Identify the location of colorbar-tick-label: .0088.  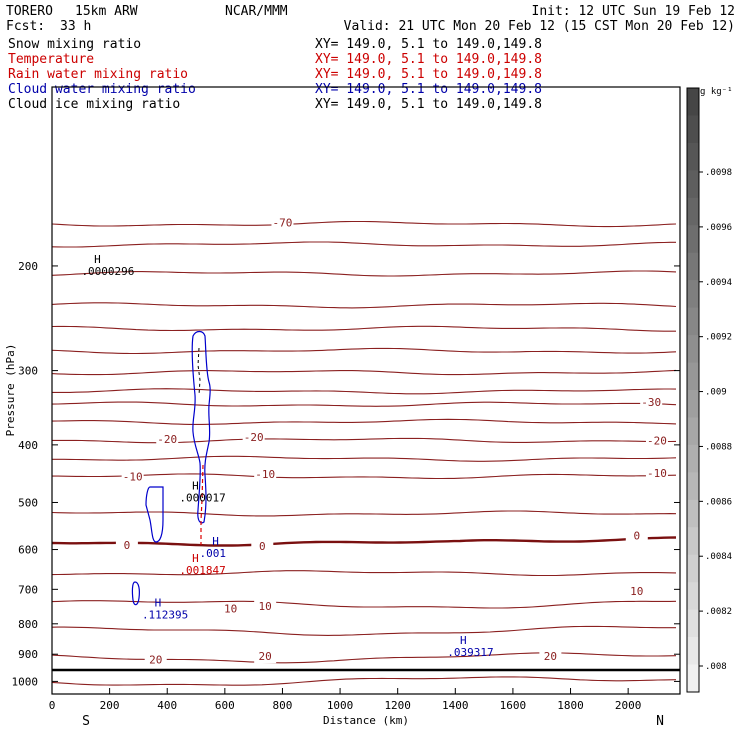
(718, 447).